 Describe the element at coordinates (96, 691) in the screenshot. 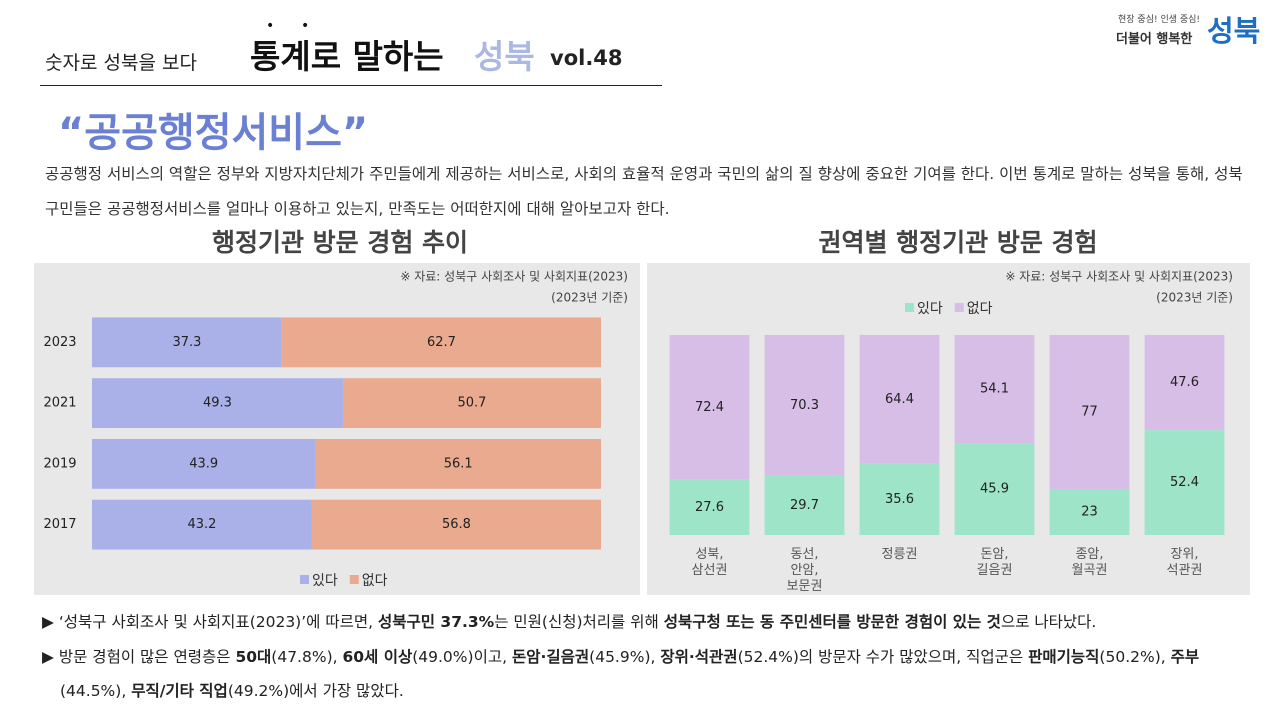

I see `note-run: (44.5%),` at that location.